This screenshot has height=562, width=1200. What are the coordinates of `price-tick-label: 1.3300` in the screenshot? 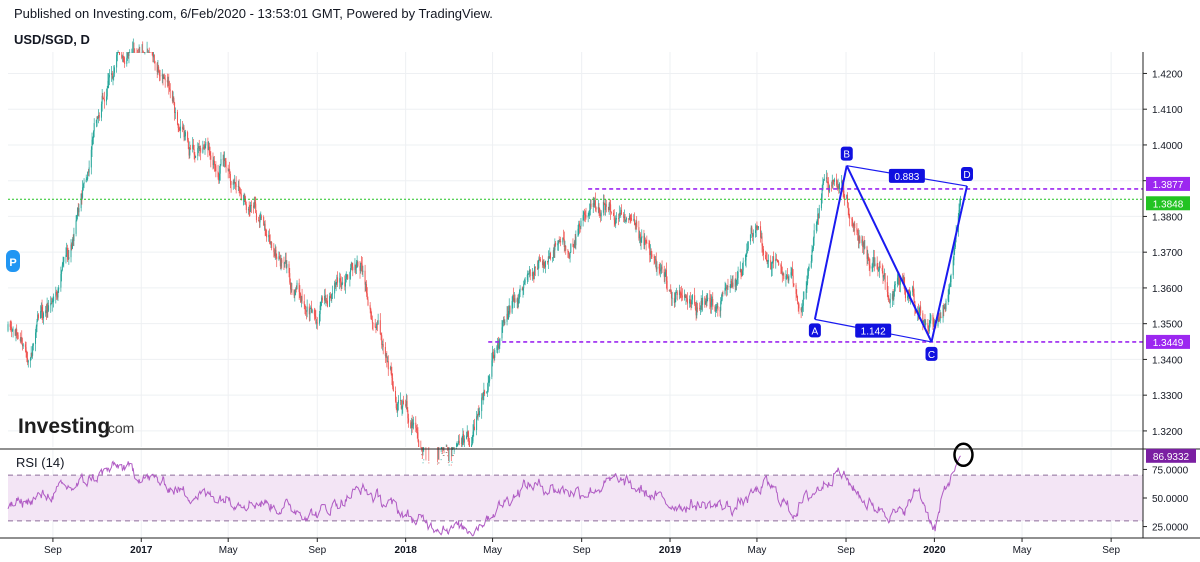 It's located at (1167, 396).